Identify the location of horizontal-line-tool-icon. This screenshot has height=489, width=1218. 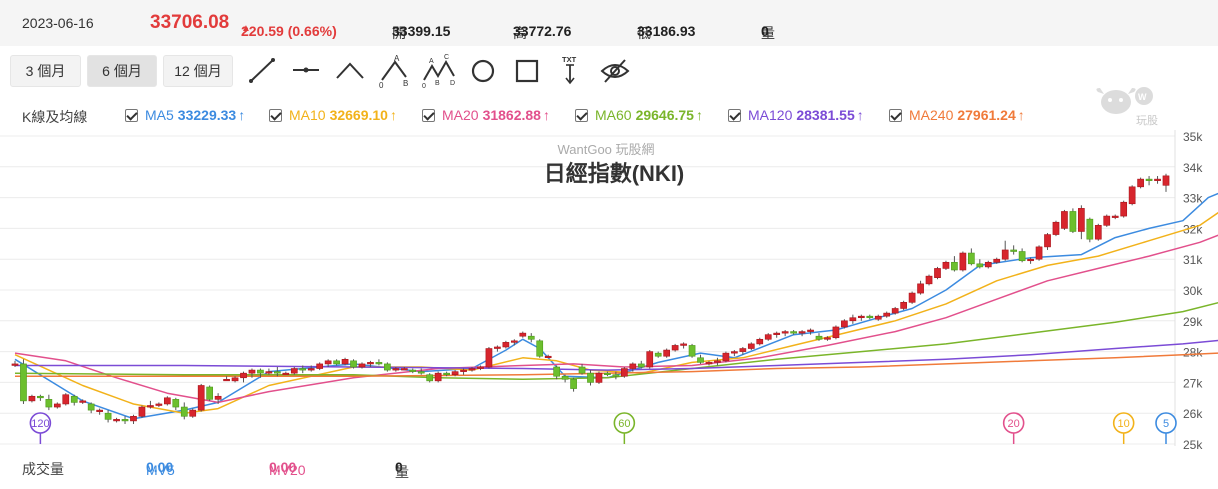
(306, 71).